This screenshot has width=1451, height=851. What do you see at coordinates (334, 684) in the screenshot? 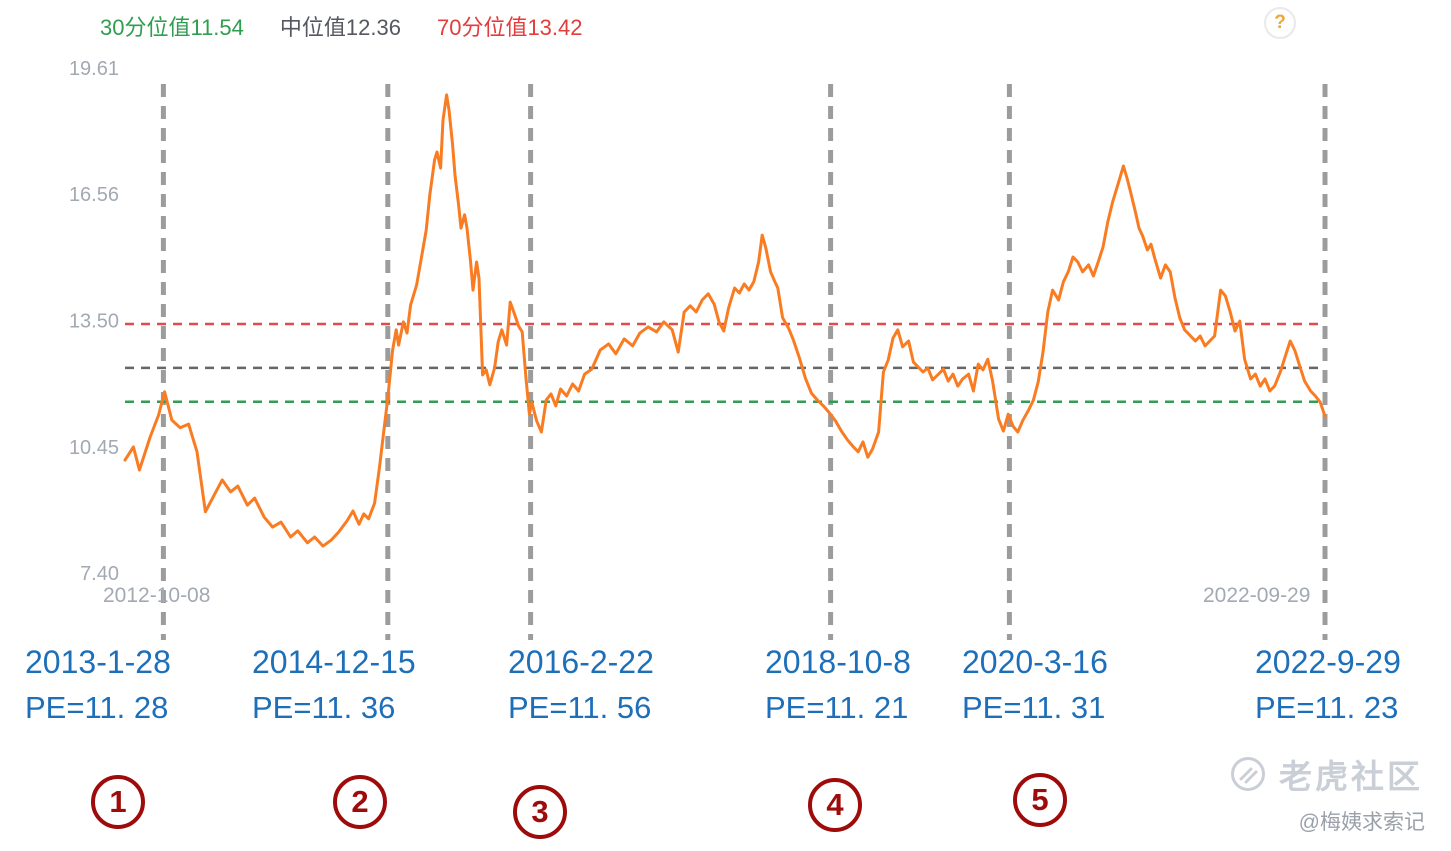
I see `marker-annotation-2: 2014-12-15 PE=11. 36` at bounding box center [334, 684].